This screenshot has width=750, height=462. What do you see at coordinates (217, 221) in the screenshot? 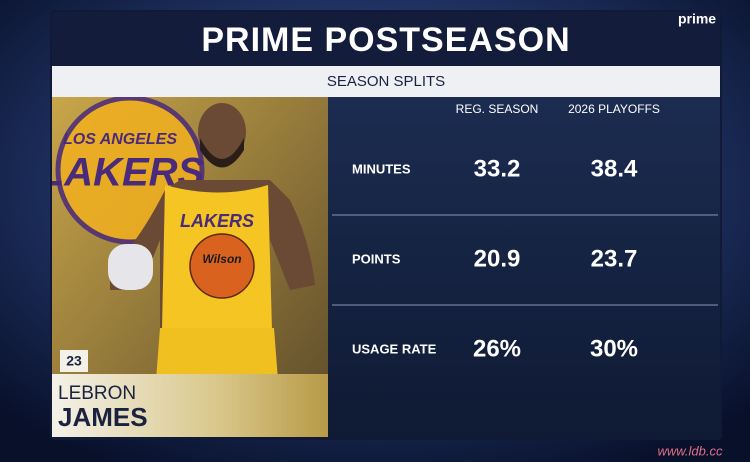
I see `jersey-text: LAKERS` at bounding box center [217, 221].